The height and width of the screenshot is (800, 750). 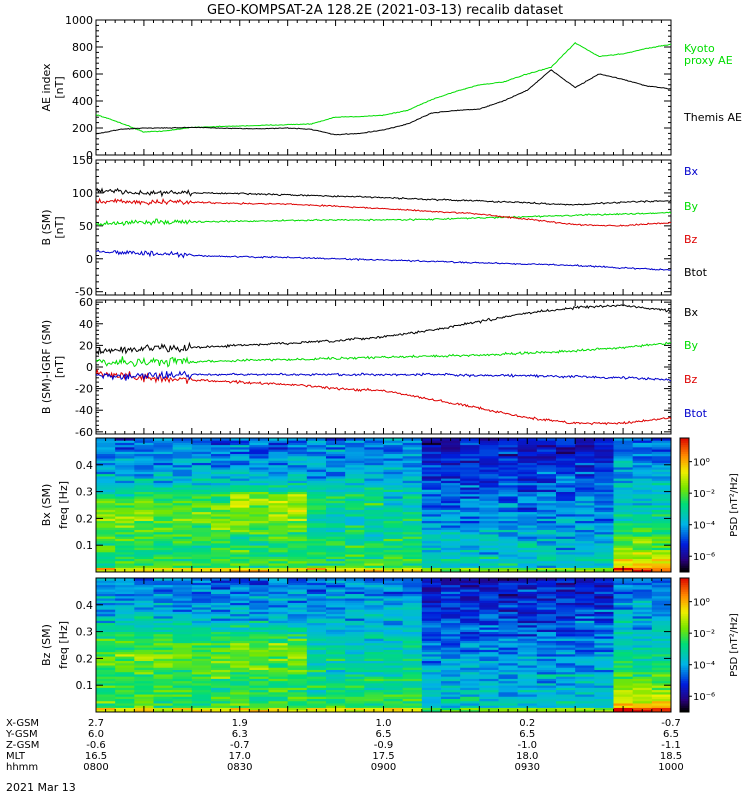 What do you see at coordinates (704, 634) in the screenshot?
I see `bz_psd-colorbar-tick-label: 10⁻²` at bounding box center [704, 634].